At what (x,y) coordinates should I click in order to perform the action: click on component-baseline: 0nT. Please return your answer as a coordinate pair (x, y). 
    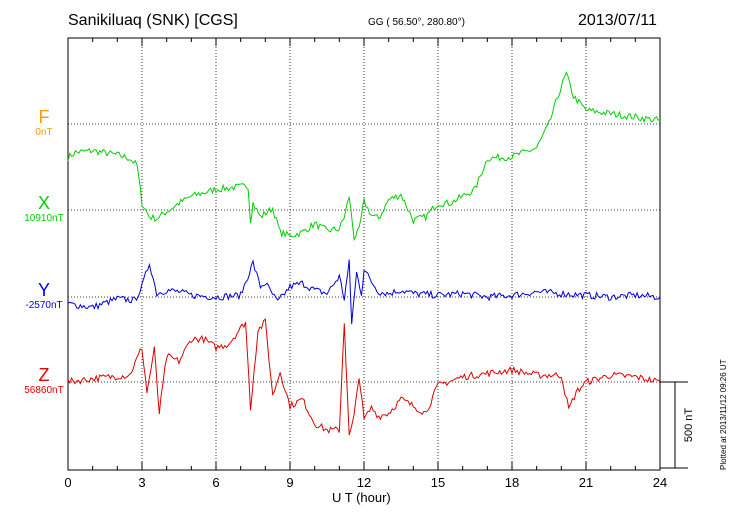
    Looking at the image, I should click on (44, 132).